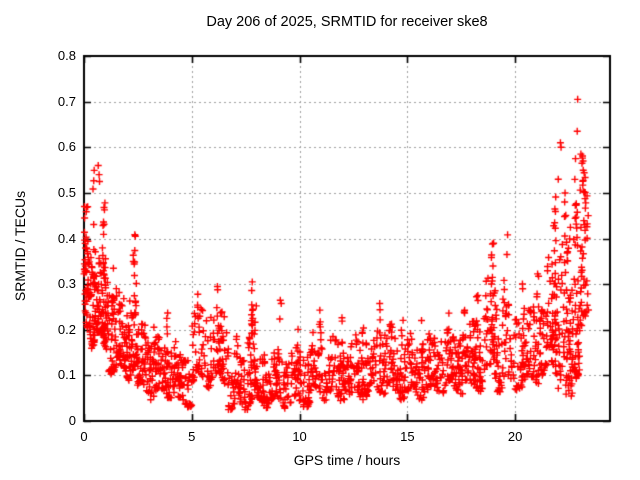 The image size is (640, 480). Describe the element at coordinates (20, 246) in the screenshot. I see `y-axis-label: SRMTID / TECUs` at that location.